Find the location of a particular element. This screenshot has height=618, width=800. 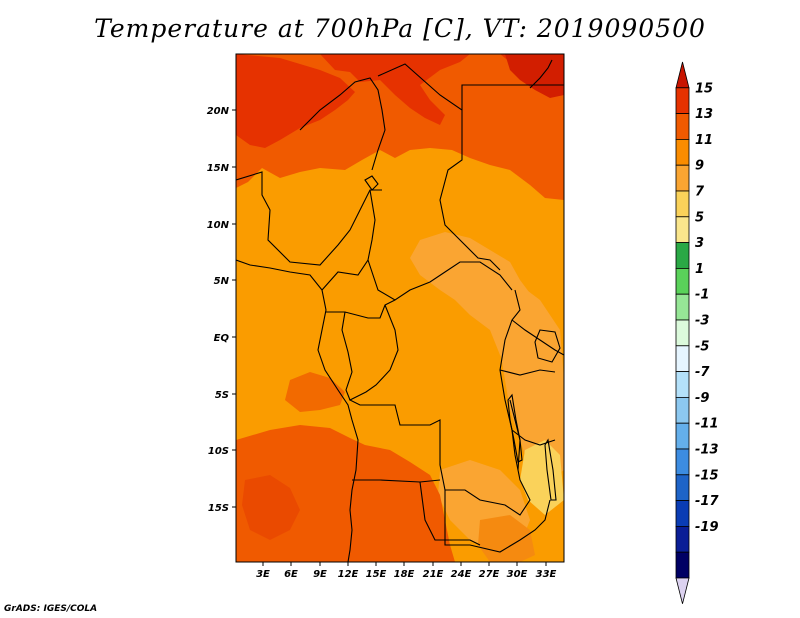

colorbar-label: 9 is located at coordinates (699, 166).